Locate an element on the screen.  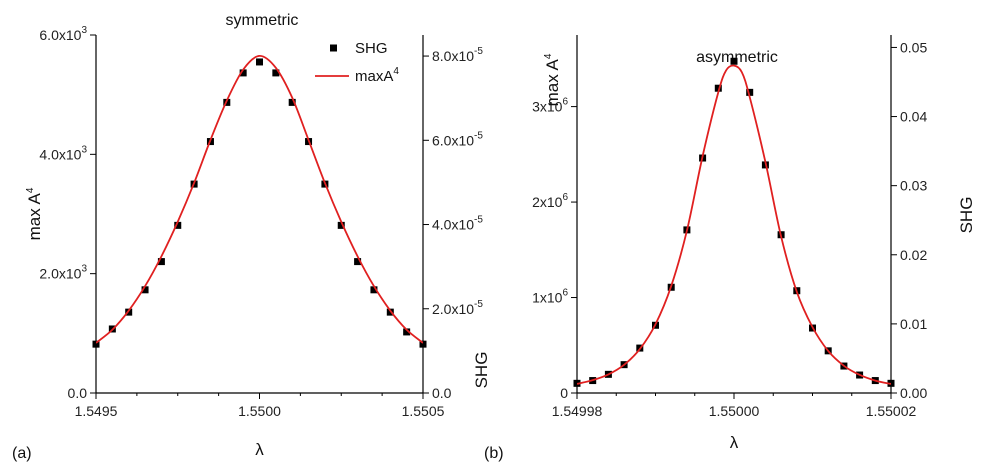
left-y-tick-label: 6.0x10³ is located at coordinates (63, 34).